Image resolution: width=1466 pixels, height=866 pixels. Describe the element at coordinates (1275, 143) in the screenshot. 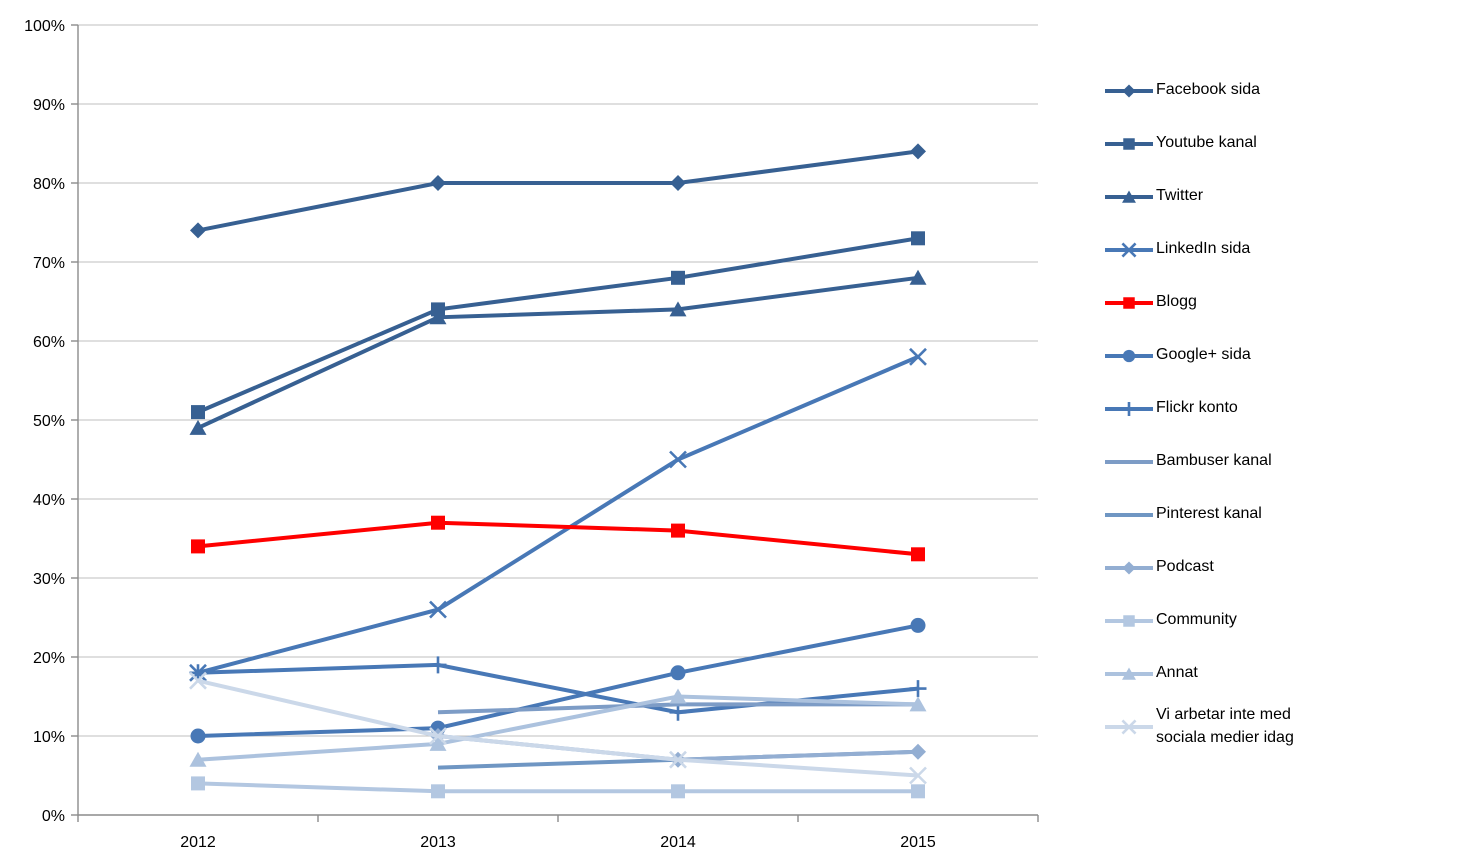

I see `legend-item: Youtube kanal` at that location.